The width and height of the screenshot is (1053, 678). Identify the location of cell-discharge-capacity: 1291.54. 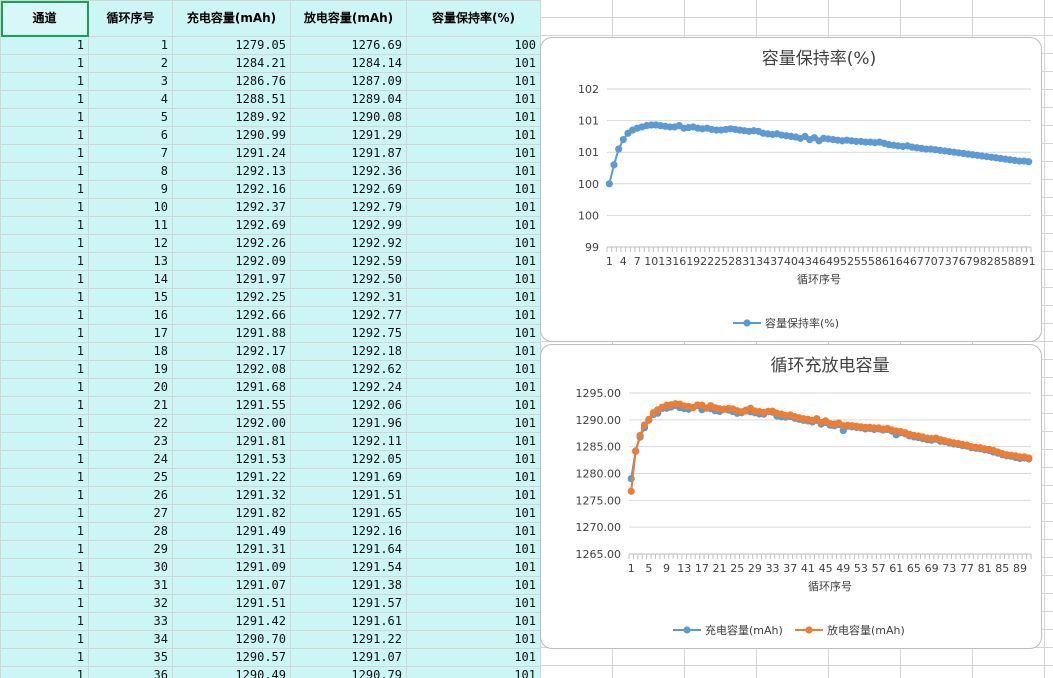
(348, 567).